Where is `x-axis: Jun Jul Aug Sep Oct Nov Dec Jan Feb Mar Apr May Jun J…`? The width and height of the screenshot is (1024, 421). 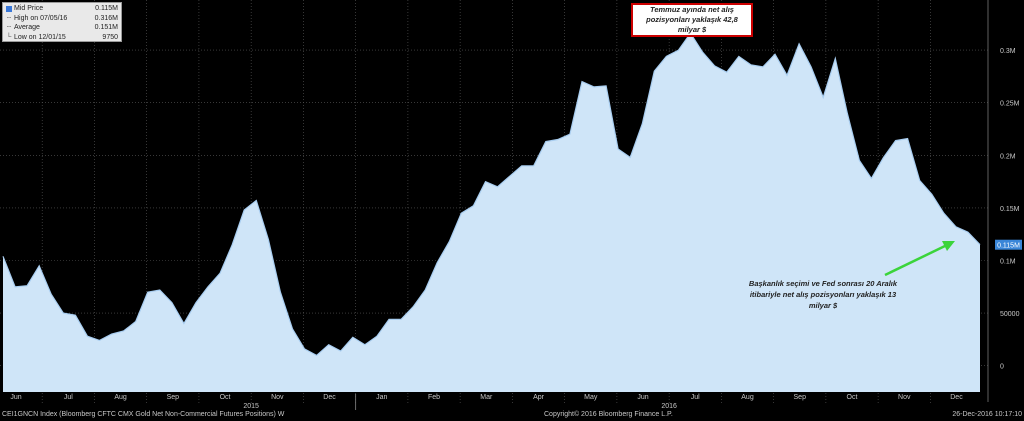 x-axis: Jun Jul Aug Sep Oct Nov Dec Jan Feb Mar Apr May Jun J… is located at coordinates (486, 402).